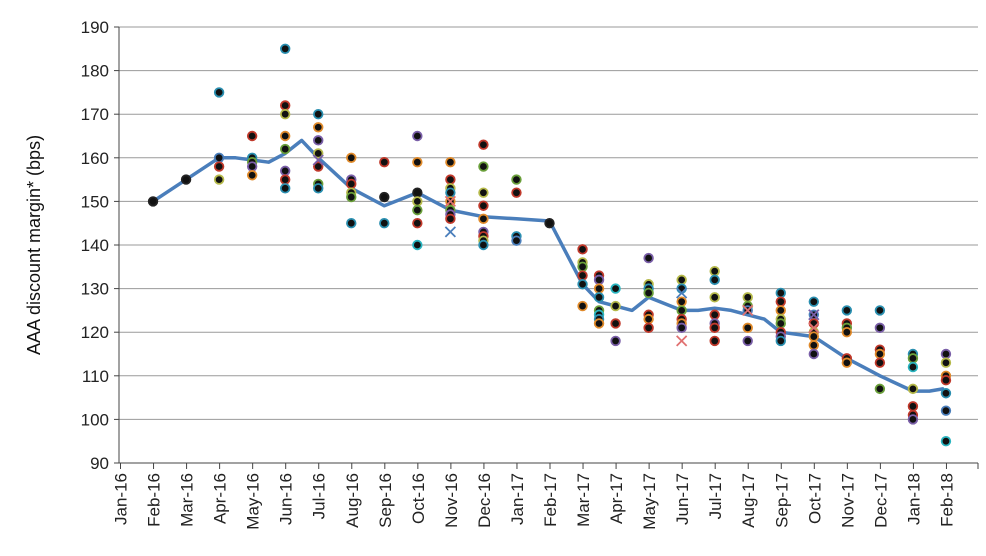 The width and height of the screenshot is (986, 556). What do you see at coordinates (880, 500) in the screenshot?
I see `x-tick-label: Dec-17` at bounding box center [880, 500].